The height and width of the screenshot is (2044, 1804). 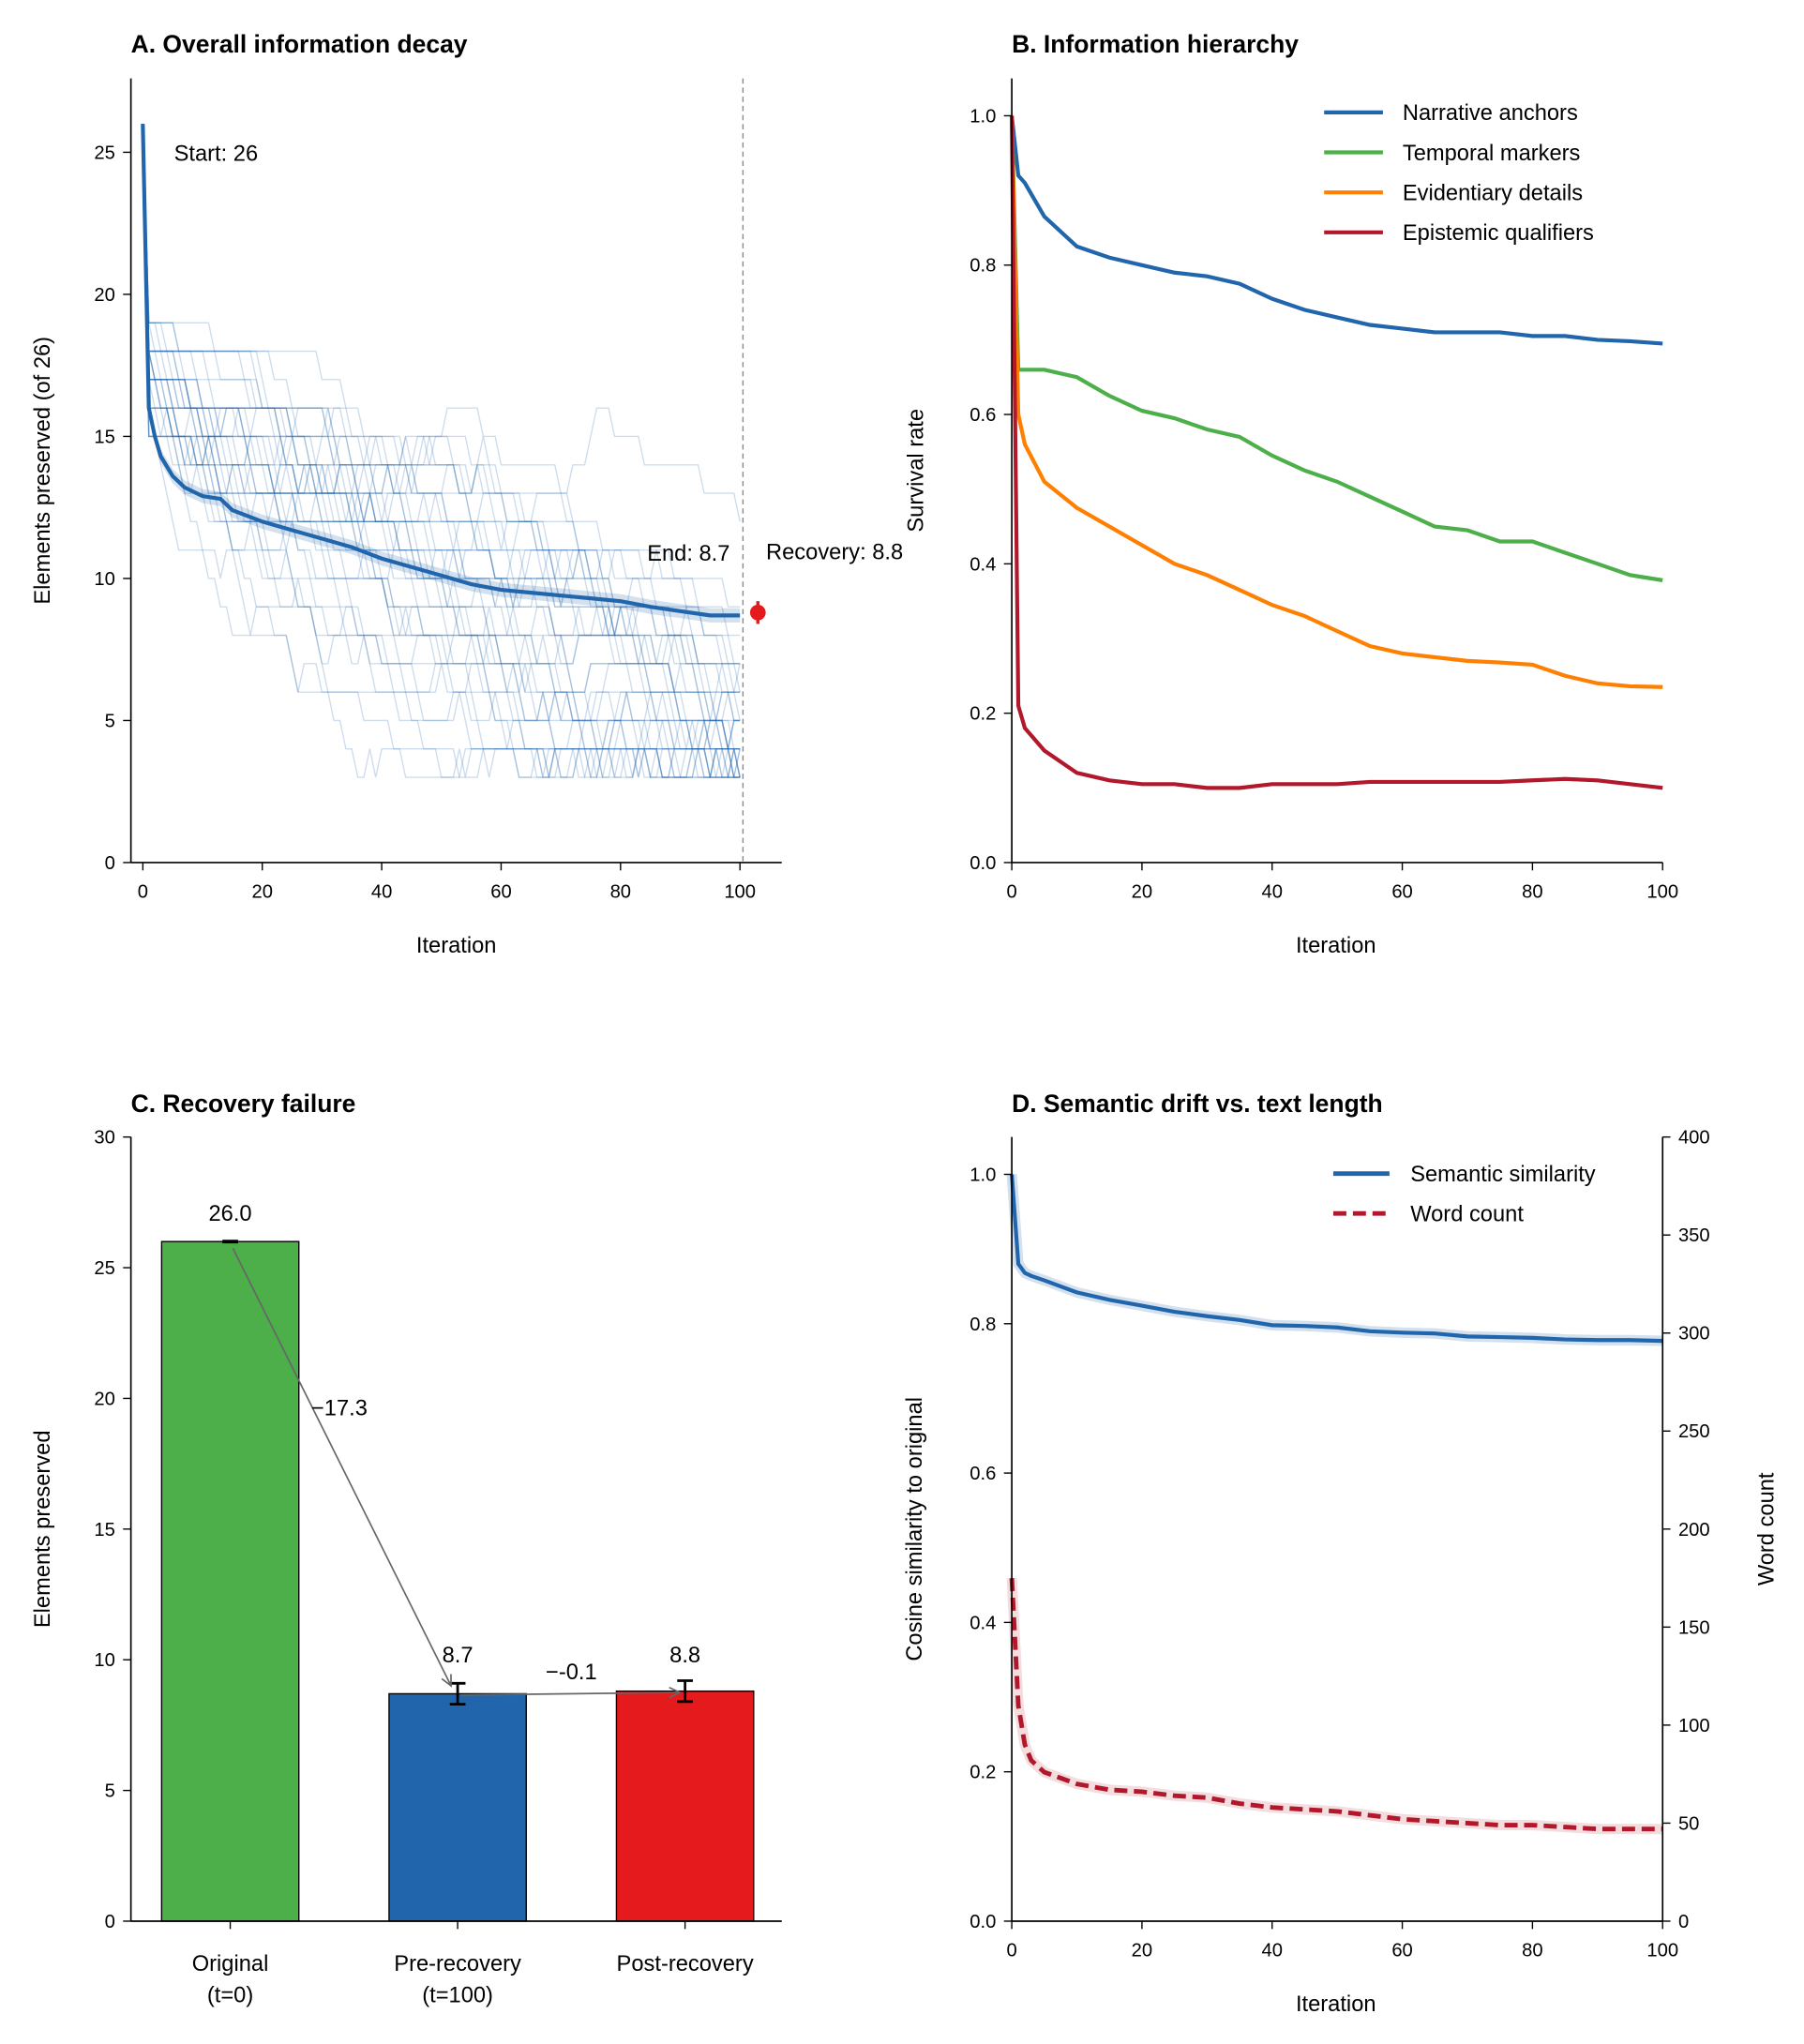 What do you see at coordinates (43, 1529) in the screenshot?
I see `y-axis-label: Elements preserved` at bounding box center [43, 1529].